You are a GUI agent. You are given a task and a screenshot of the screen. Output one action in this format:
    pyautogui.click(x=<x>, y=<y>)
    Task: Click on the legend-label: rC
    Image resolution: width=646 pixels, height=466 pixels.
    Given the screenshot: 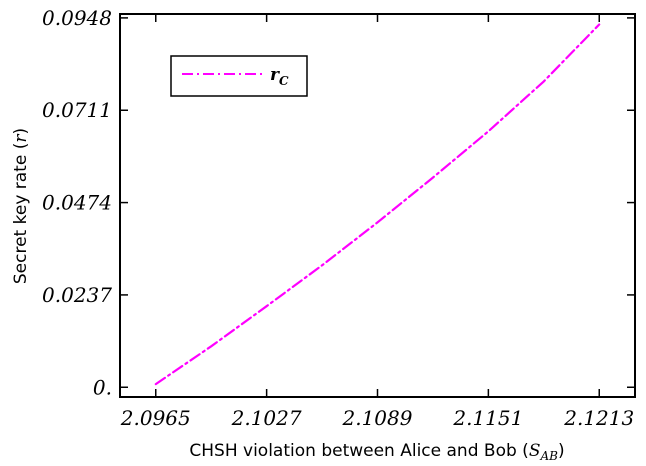 What is the action you would take?
    pyautogui.click(x=279, y=76)
    